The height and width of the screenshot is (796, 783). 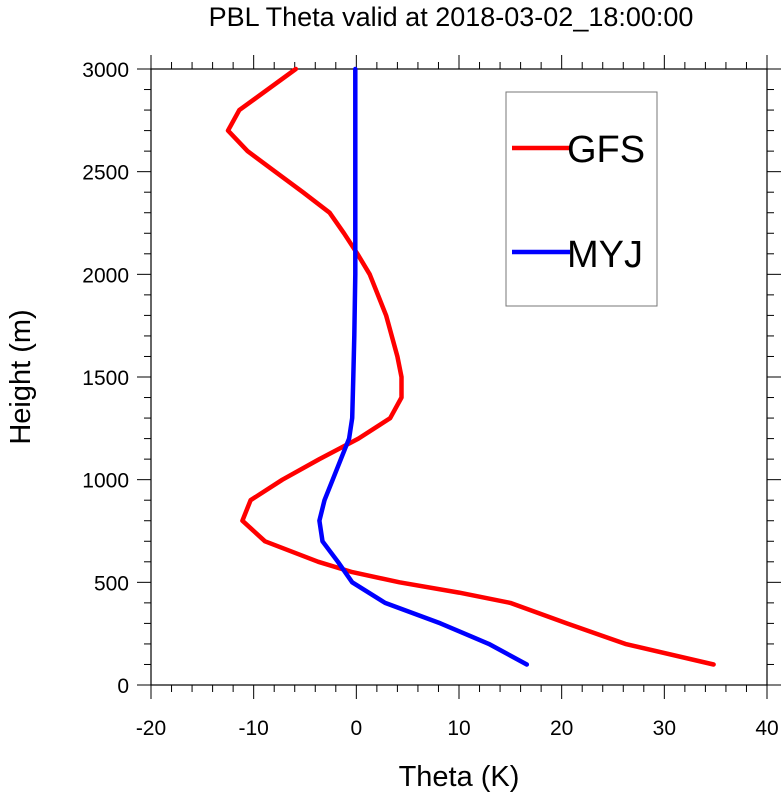 I want to click on legend-box, so click(x=581, y=199).